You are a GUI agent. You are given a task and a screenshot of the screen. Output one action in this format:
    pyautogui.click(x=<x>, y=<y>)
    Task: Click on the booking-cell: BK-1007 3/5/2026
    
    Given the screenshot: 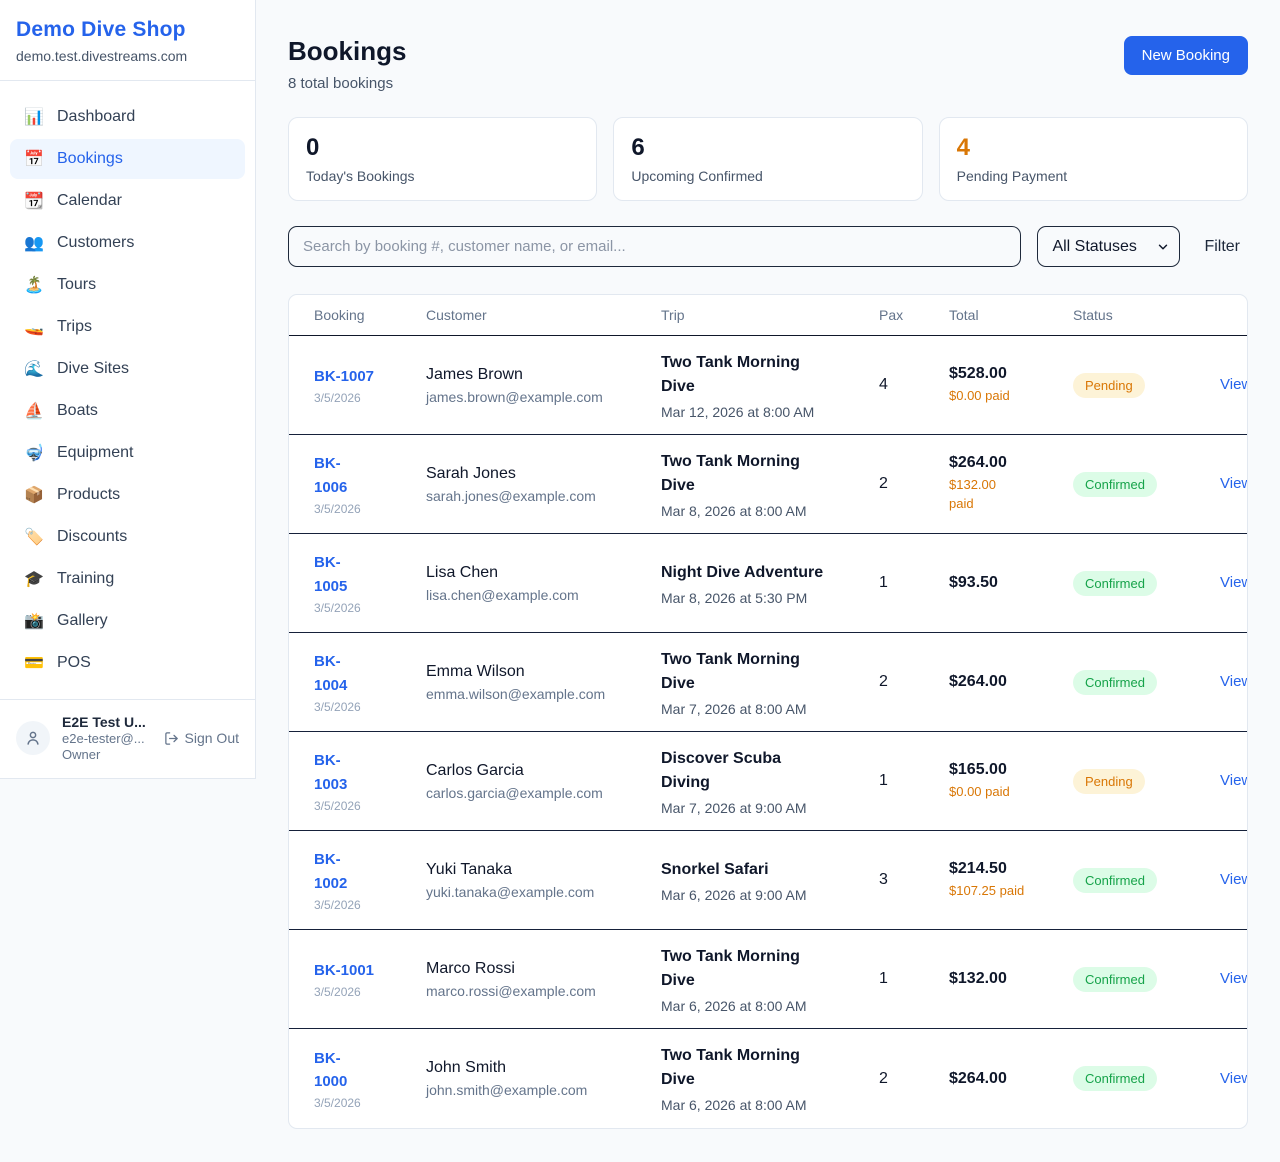 What is the action you would take?
    pyautogui.click(x=370, y=385)
    